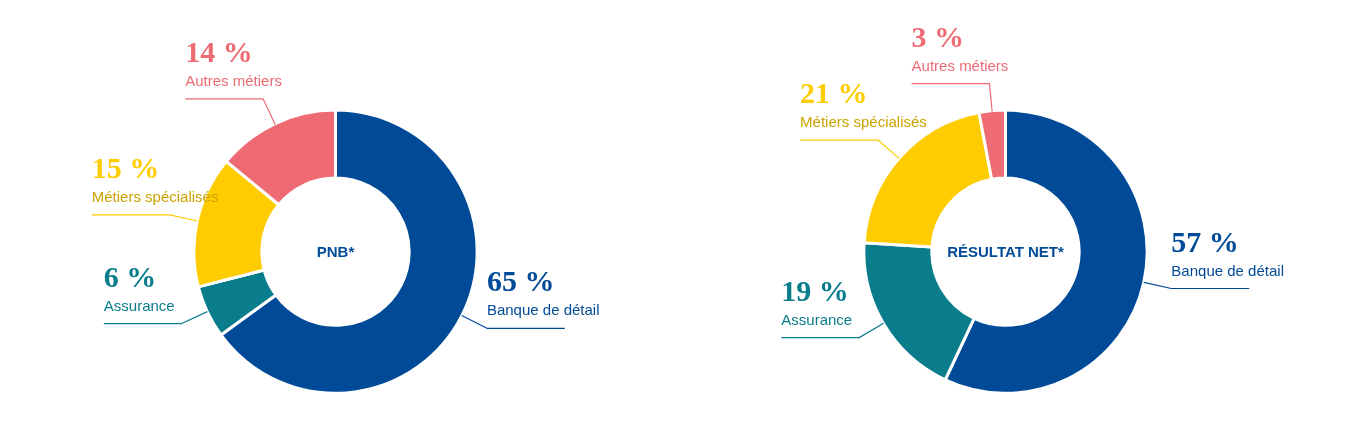 The width and height of the screenshot is (1348, 430). What do you see at coordinates (335, 252) in the screenshot?
I see `text: PNB*` at bounding box center [335, 252].